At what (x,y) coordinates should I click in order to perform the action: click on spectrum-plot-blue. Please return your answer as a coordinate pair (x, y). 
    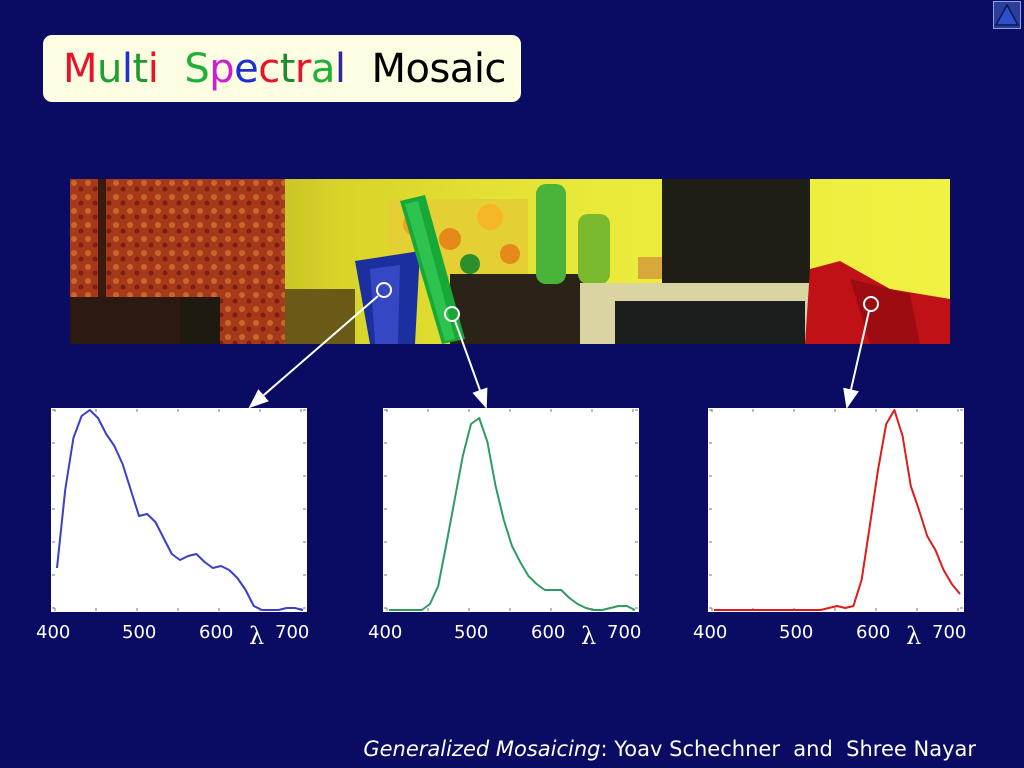
    Looking at the image, I should click on (179, 510).